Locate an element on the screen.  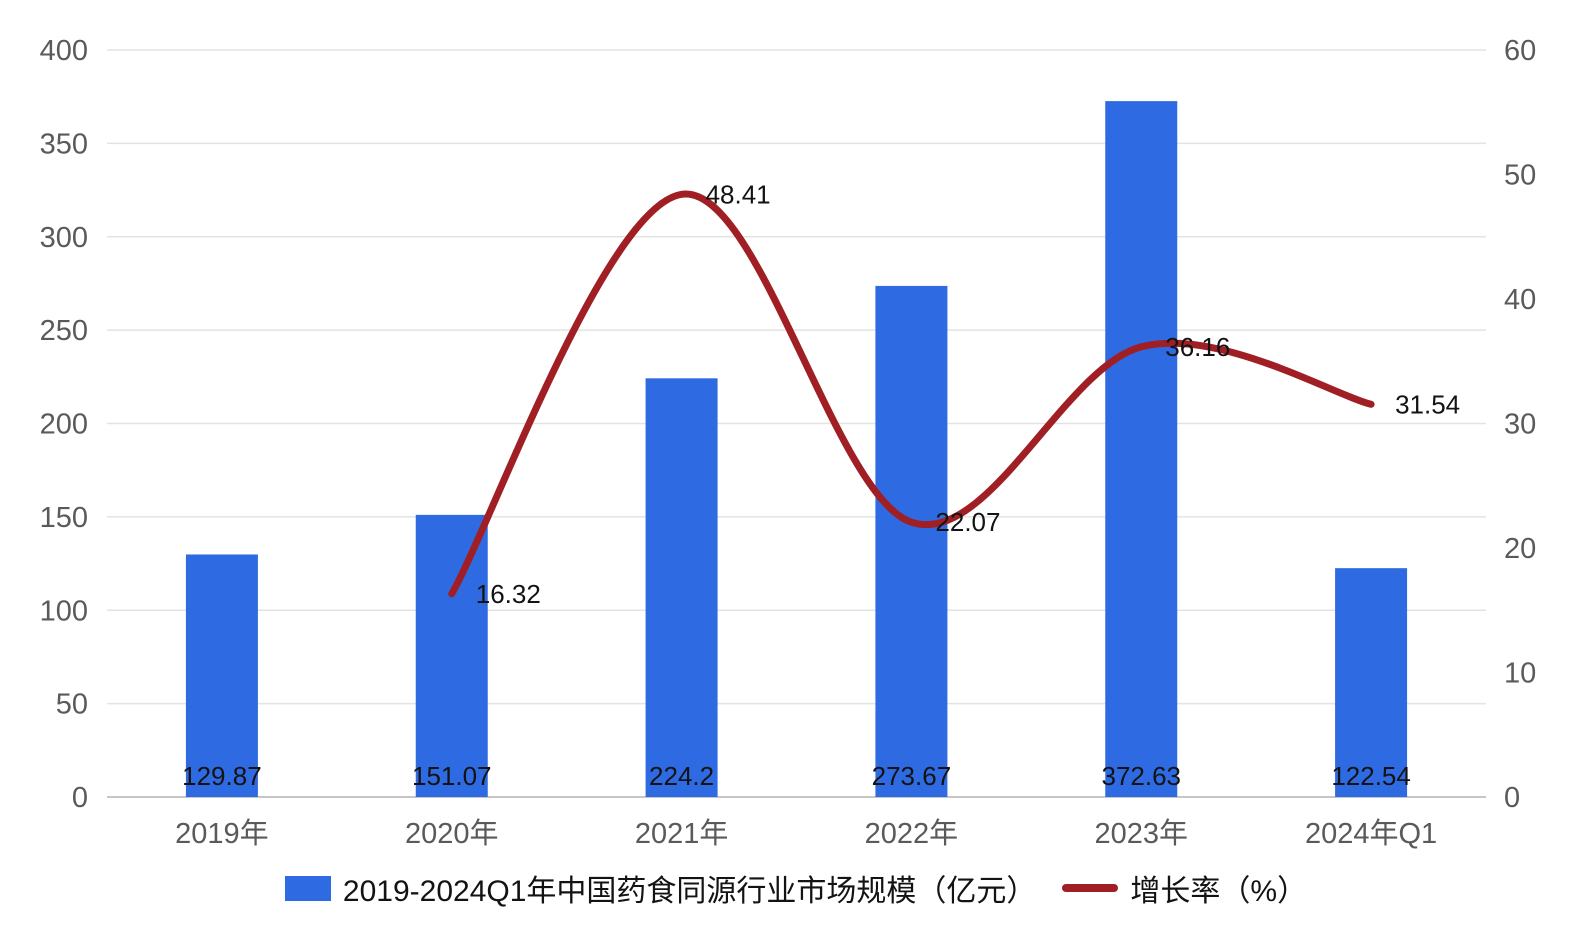
bar-data-label: 129.87 is located at coordinates (222, 776).